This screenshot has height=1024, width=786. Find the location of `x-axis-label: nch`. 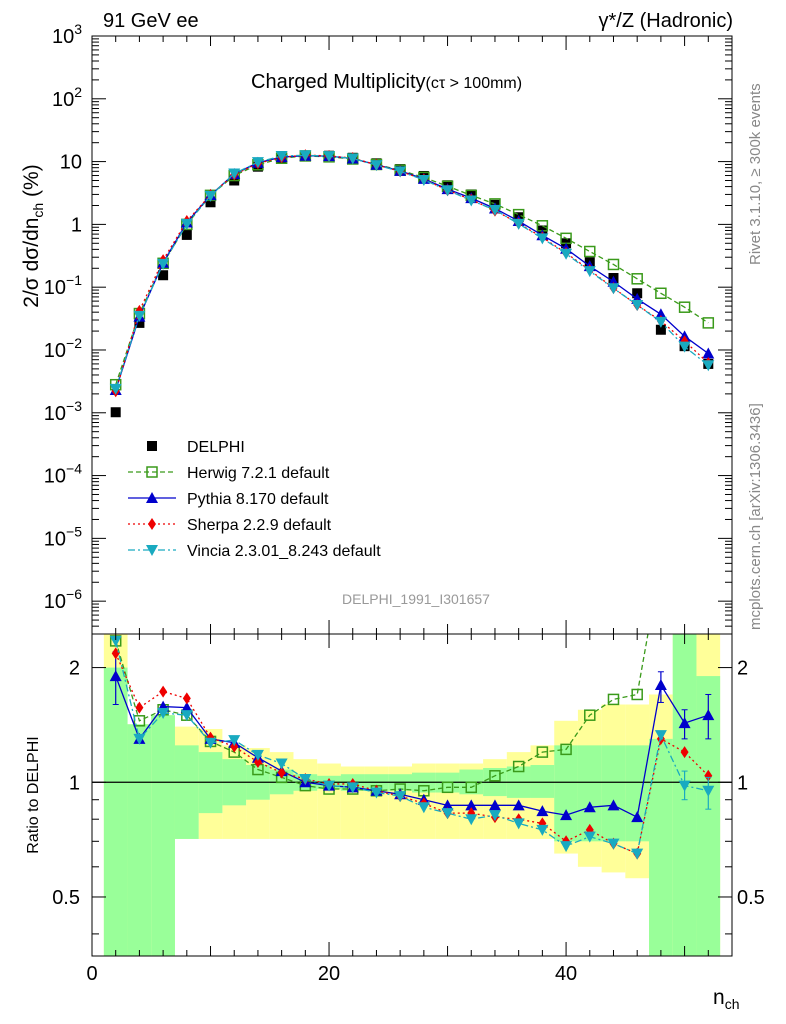

x-axis-label: nch is located at coordinates (726, 999).